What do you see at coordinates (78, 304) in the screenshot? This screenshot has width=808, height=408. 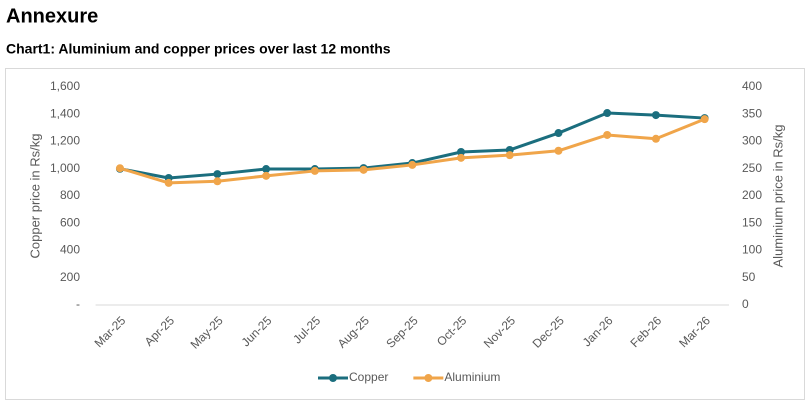 I see `y-tick-label: -` at bounding box center [78, 304].